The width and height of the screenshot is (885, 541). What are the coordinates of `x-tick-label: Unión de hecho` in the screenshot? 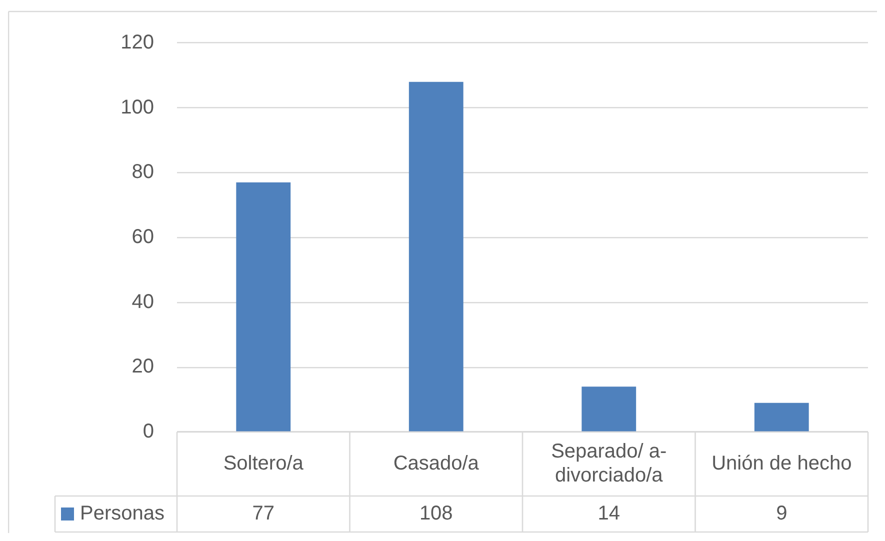 It's located at (782, 463).